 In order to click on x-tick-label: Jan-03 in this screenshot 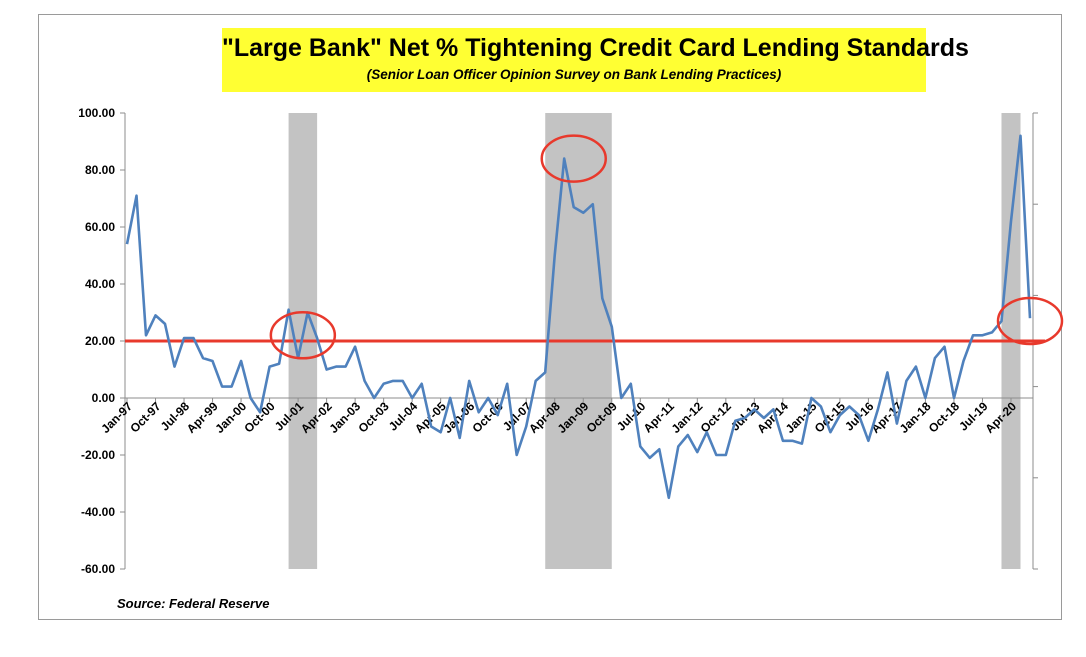, I will do `click(344, 417)`.